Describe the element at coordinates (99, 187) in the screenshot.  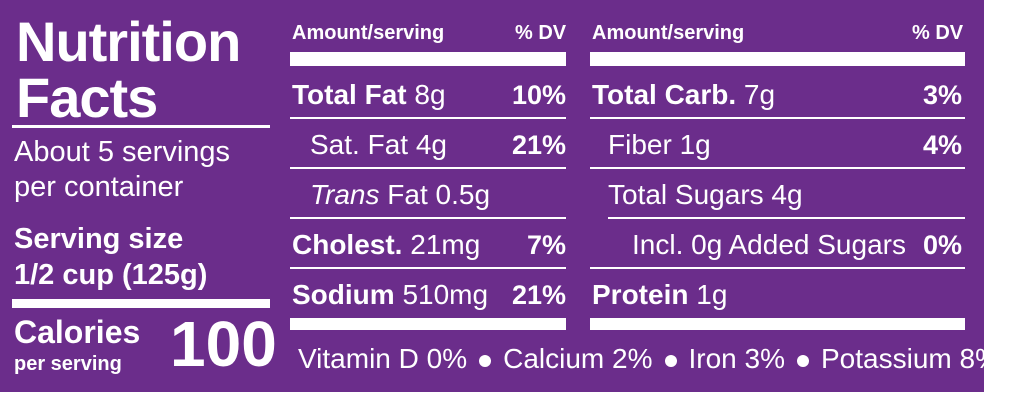
I see `servings-line-2: per container` at that location.